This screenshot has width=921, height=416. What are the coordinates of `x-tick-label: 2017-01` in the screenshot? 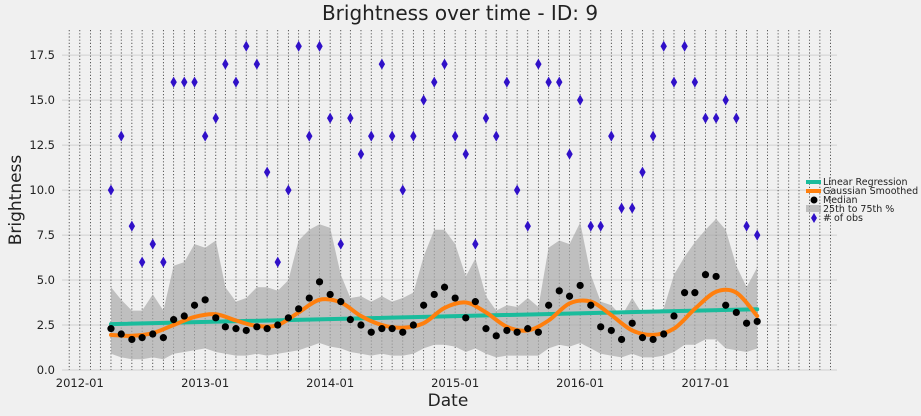 It's located at (705, 383).